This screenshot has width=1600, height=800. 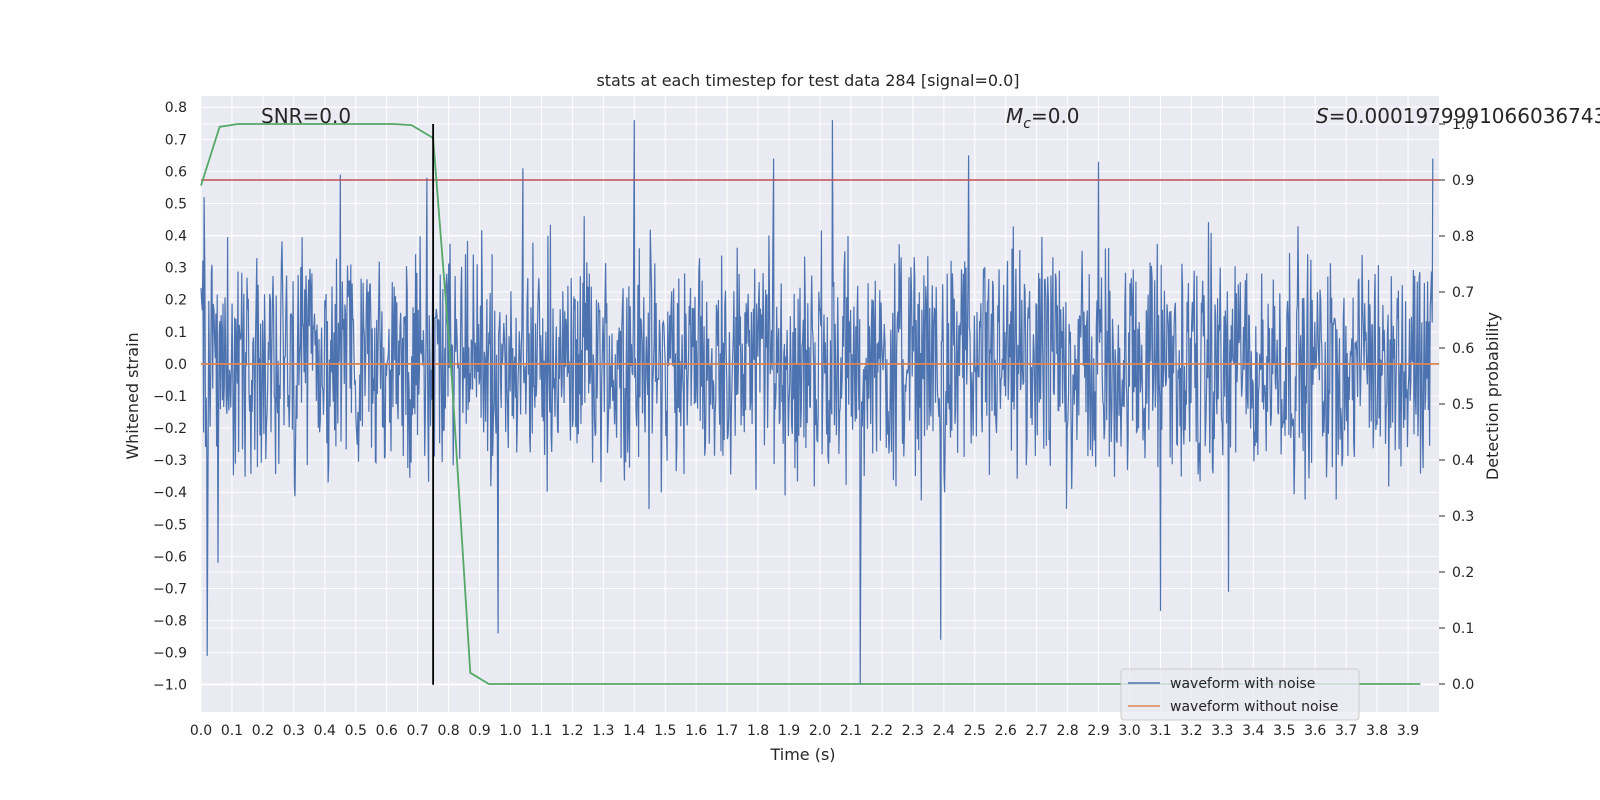 What do you see at coordinates (944, 731) in the screenshot?
I see `x-tick-label: 2.4` at bounding box center [944, 731].